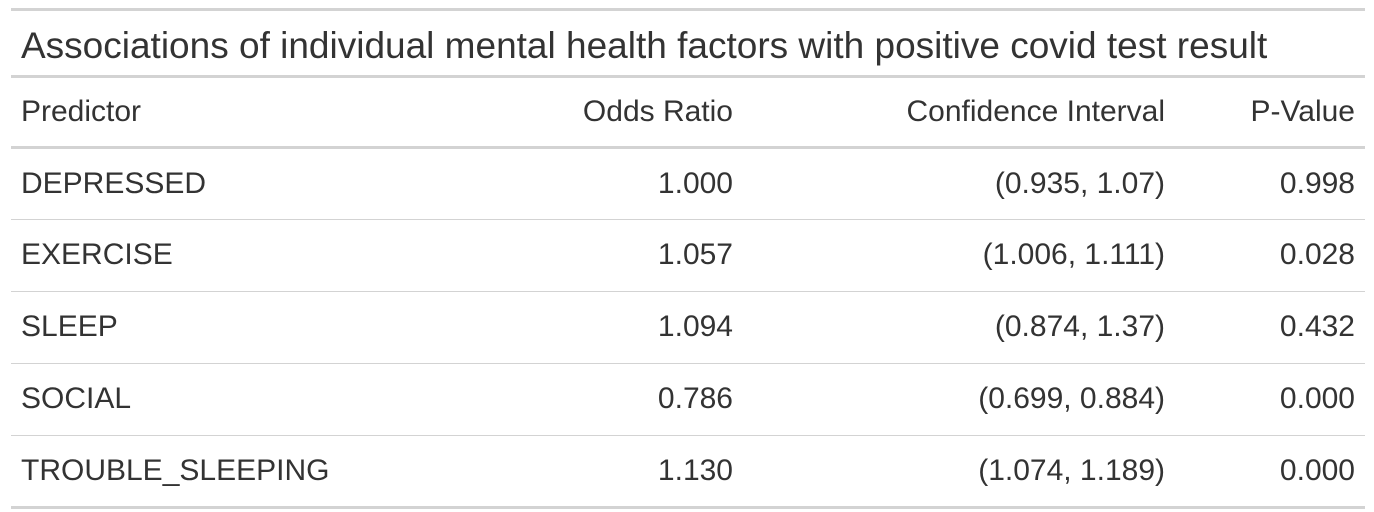 This screenshot has width=1374, height=512. Describe the element at coordinates (688, 9) in the screenshot. I see `table-top-rule` at that location.